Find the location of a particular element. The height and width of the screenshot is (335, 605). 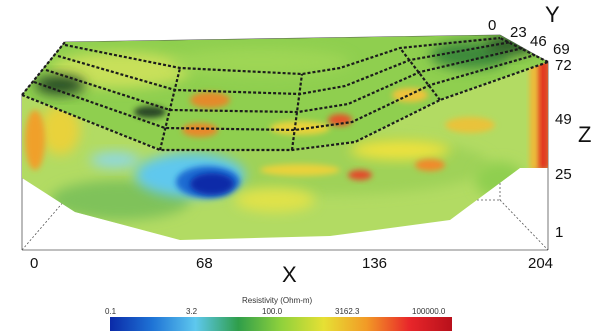

x-tick: 68 is located at coordinates (204, 263).